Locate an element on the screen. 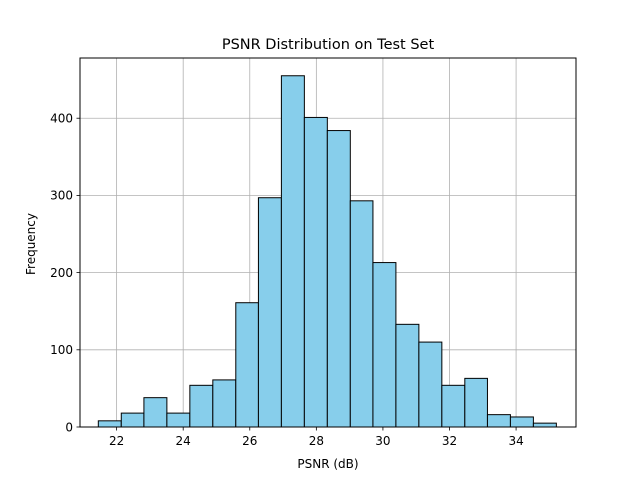  y-tick-label: 0 is located at coordinates (69, 427).